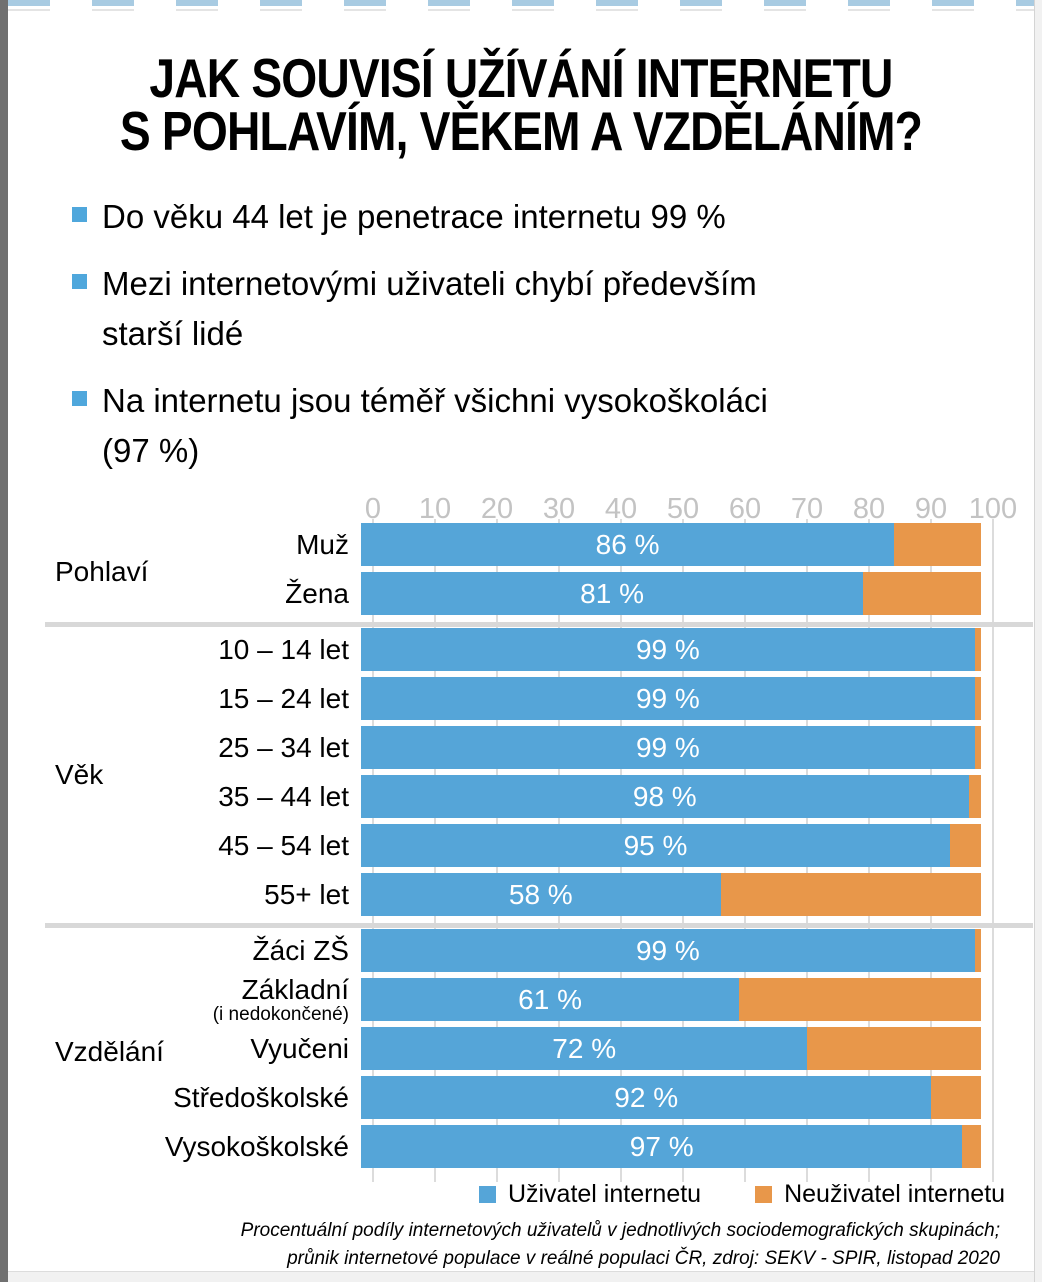  I want to click on row-sublabel-text: (i nedokončené), so click(280, 1014).